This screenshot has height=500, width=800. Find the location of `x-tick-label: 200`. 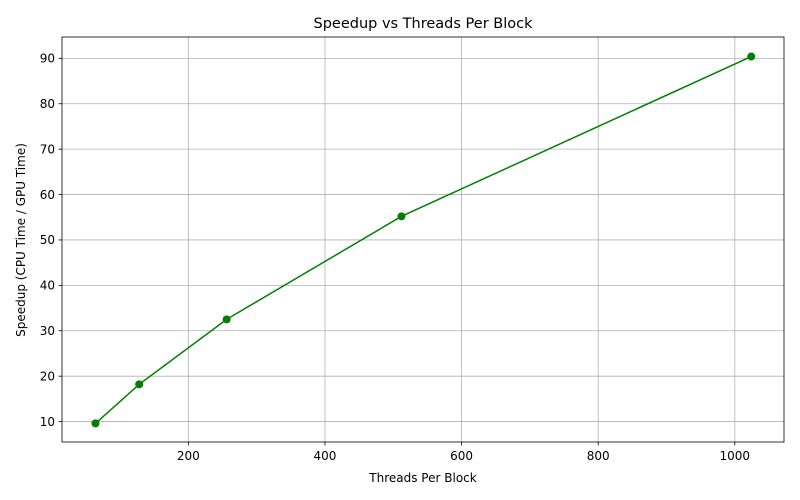

x-tick-label: 200 is located at coordinates (188, 456).